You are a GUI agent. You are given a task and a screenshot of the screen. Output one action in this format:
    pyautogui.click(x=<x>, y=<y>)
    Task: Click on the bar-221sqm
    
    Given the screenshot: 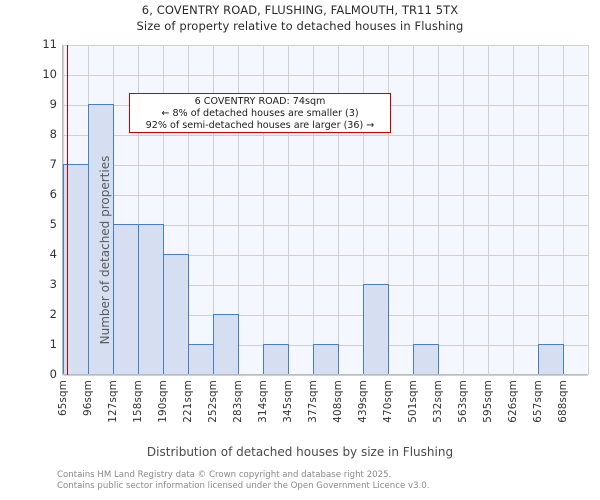 What is the action you would take?
    pyautogui.click(x=201, y=359)
    